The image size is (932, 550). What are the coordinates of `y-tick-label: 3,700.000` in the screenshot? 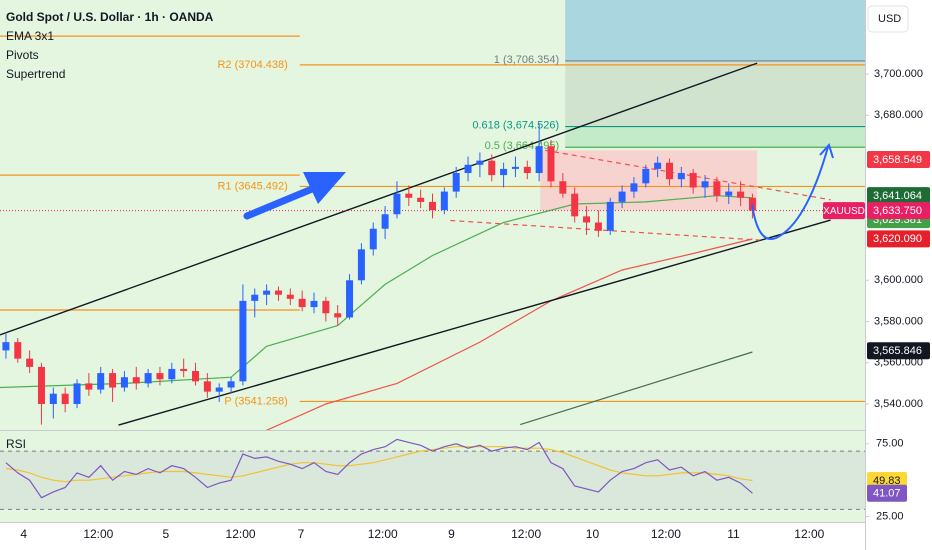 It's located at (898, 74).